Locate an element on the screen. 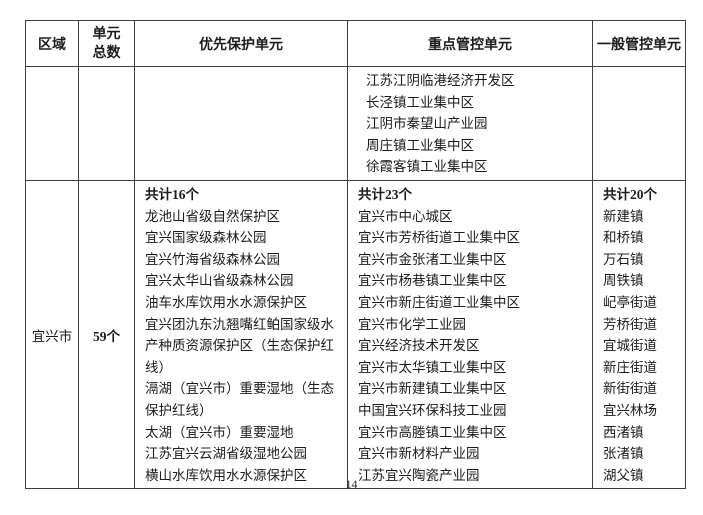  key-control-unit-item: 宜兴市金张渚工业集中区 is located at coordinates (432, 259).